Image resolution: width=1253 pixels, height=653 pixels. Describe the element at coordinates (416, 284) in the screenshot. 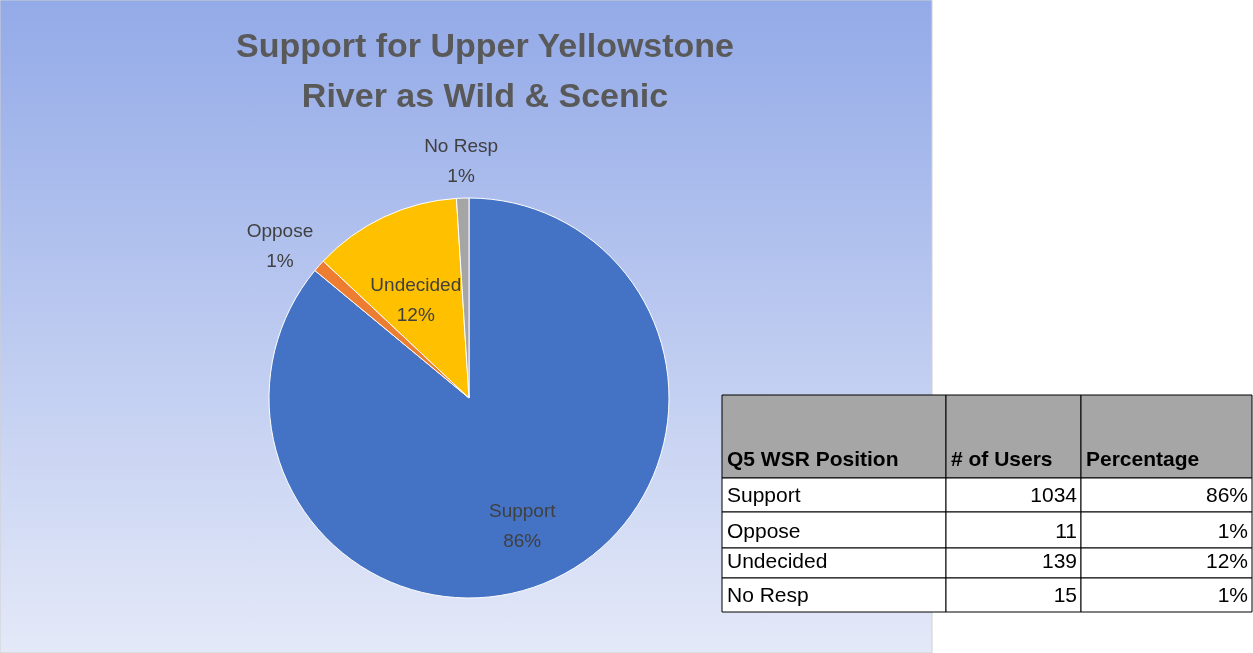

I see `slice-label: Undecided` at that location.